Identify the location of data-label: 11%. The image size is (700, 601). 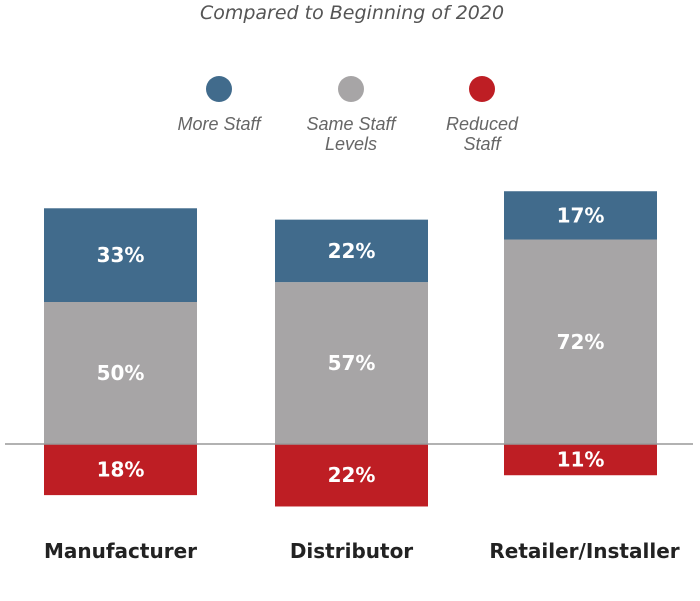
(581, 460).